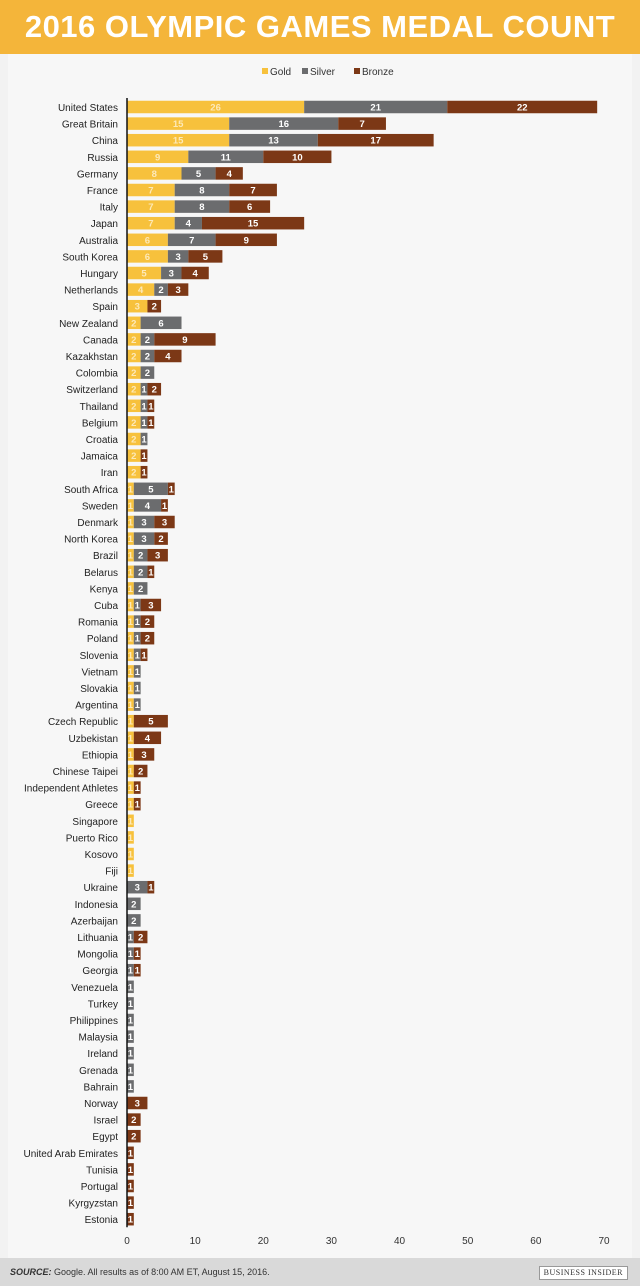 The width and height of the screenshot is (640, 1286). What do you see at coordinates (305, 71) in the screenshot?
I see `legend-swatch-silver` at bounding box center [305, 71].